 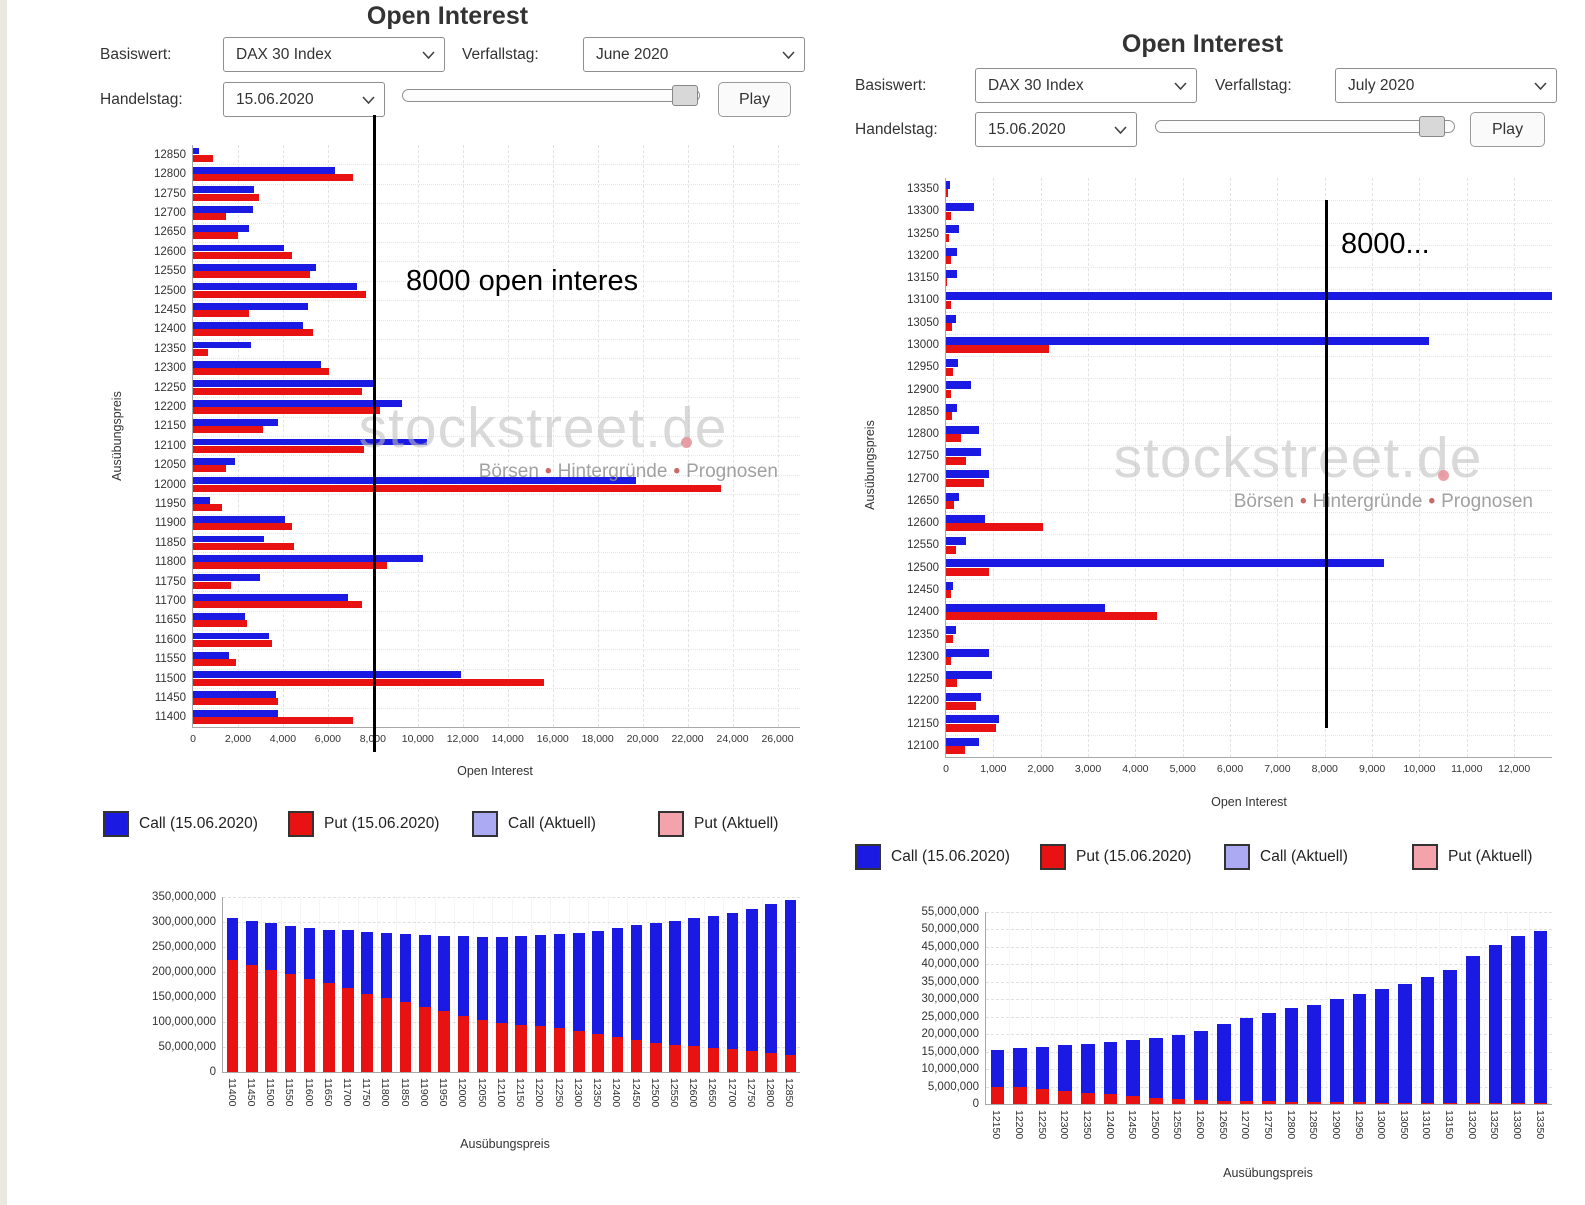 I want to click on rtick: 12300, so click(x=1064, y=1125).